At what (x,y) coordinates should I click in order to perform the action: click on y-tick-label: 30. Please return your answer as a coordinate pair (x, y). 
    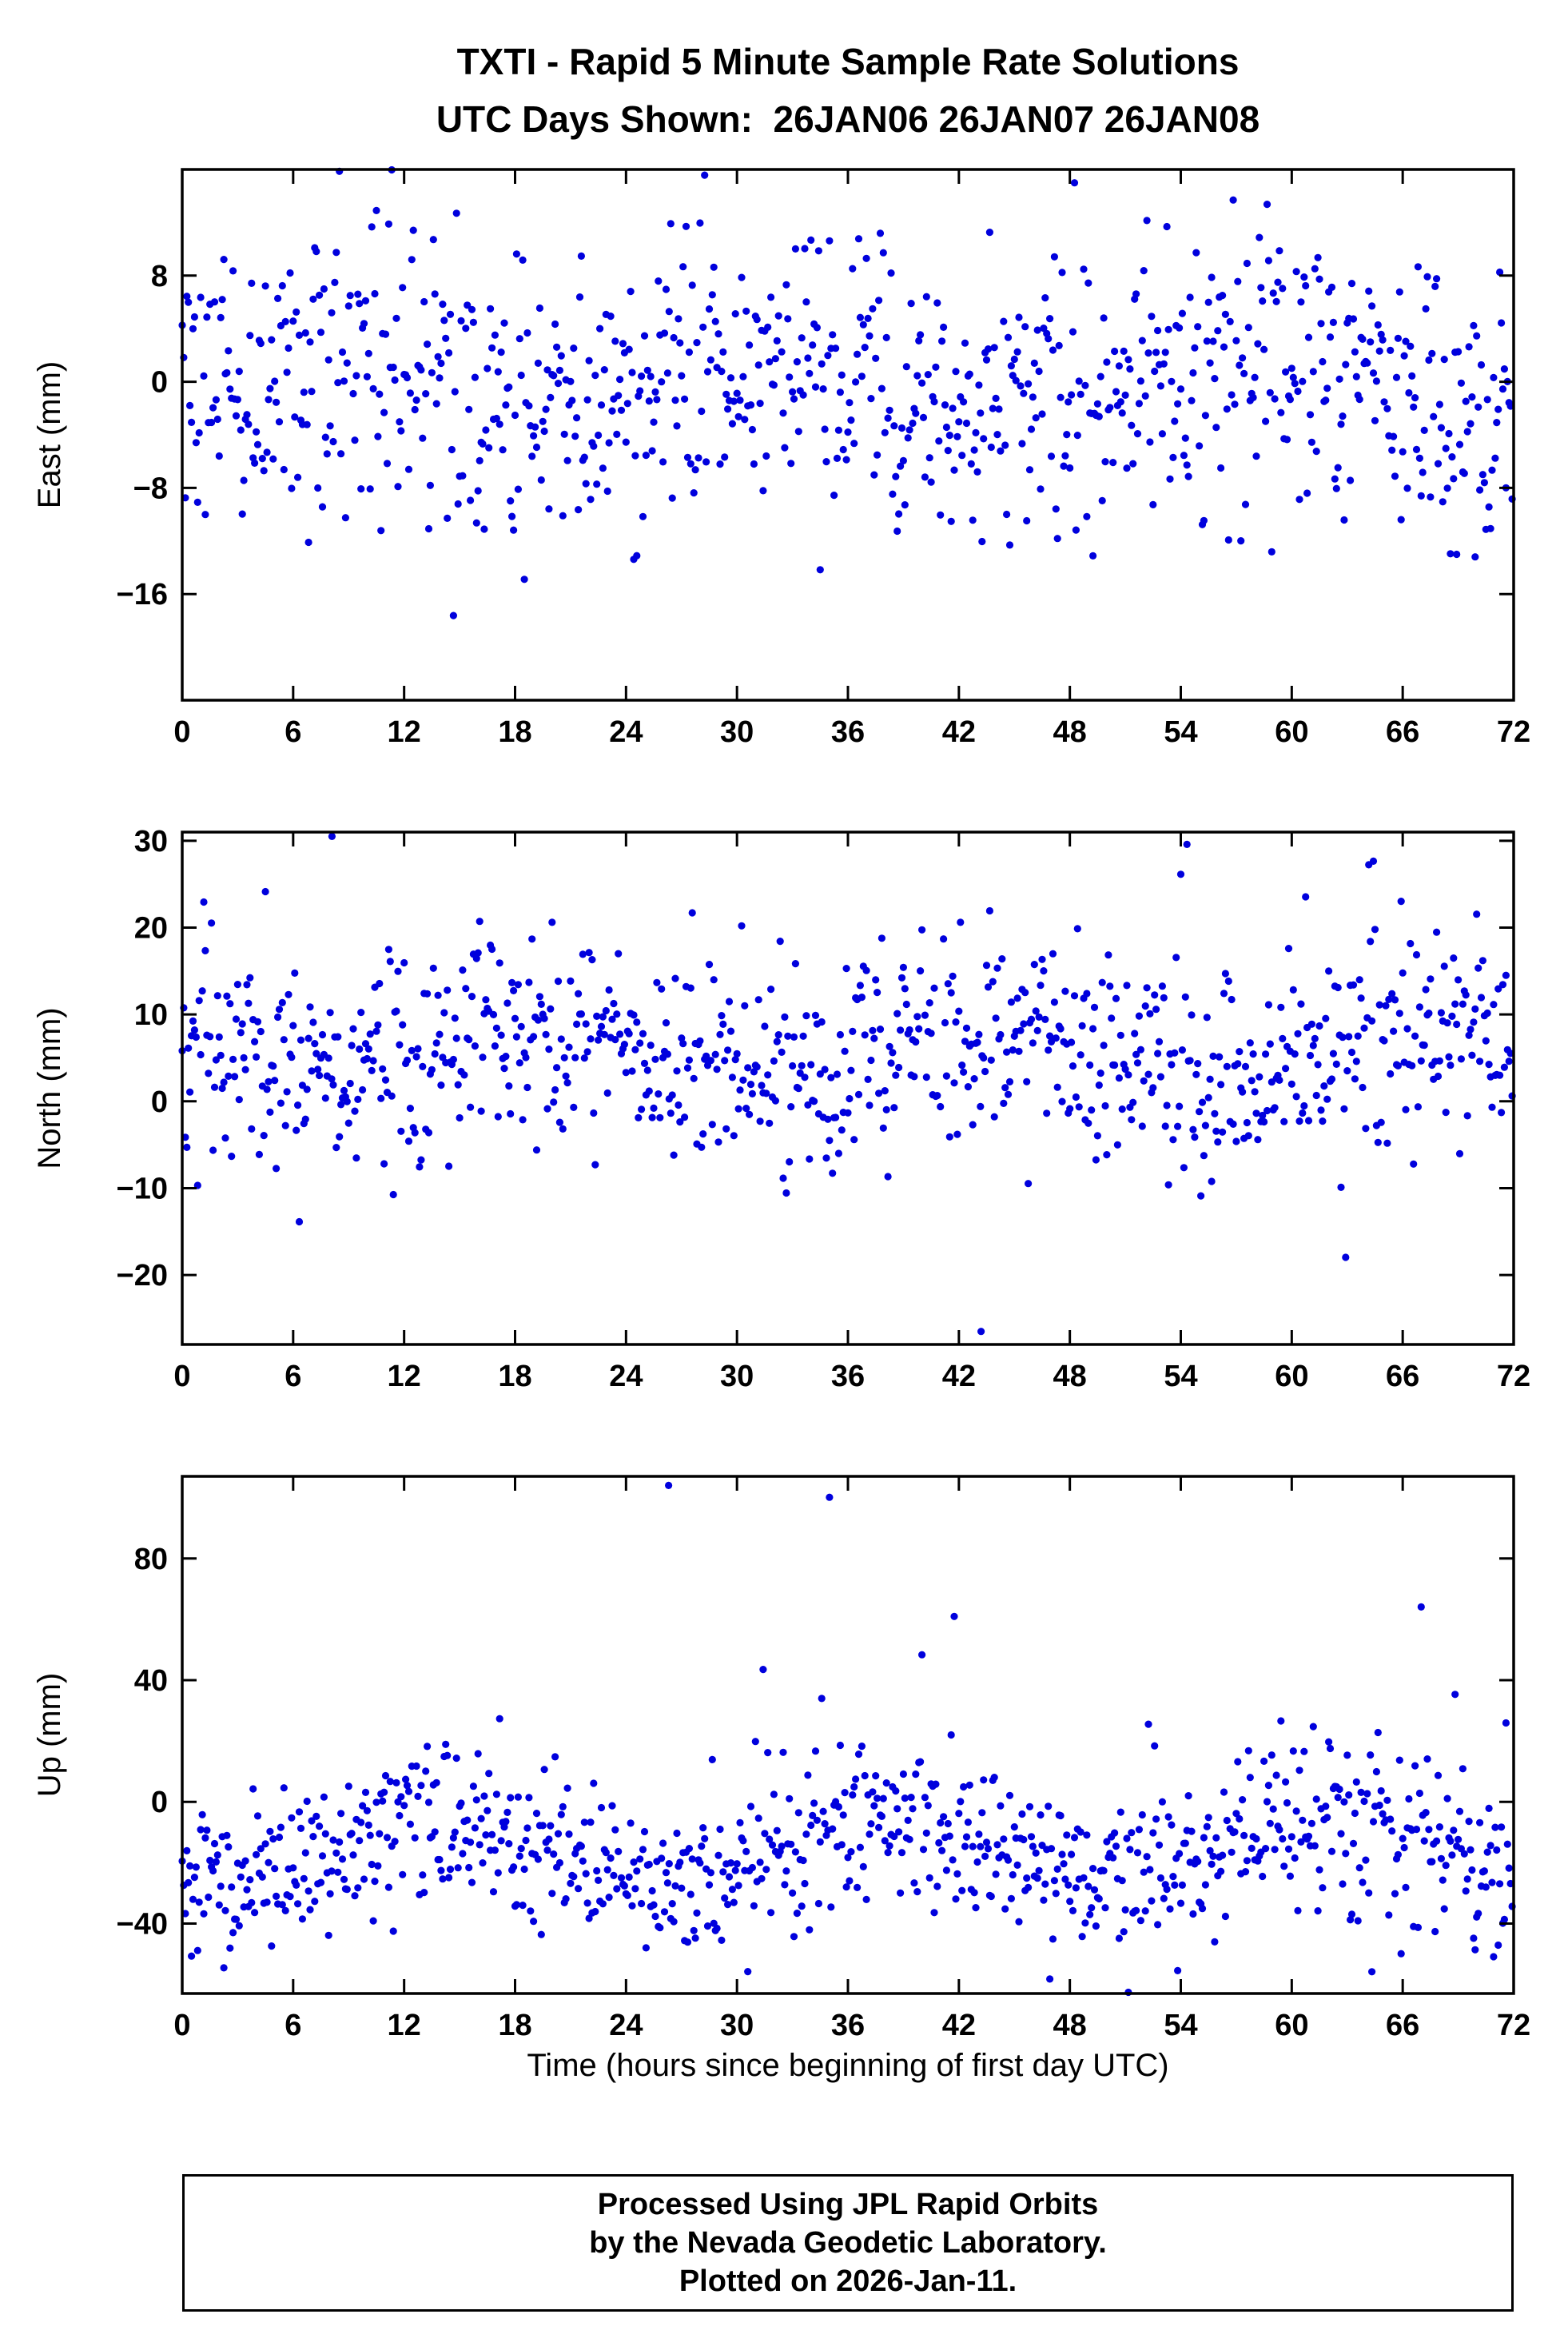
    Looking at the image, I should click on (151, 841).